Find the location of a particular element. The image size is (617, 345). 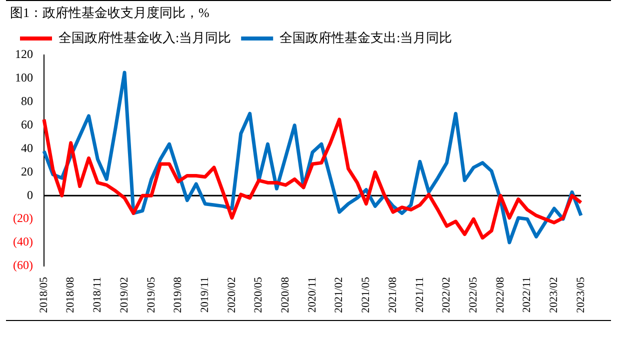

x-tick-label: 2019/02 is located at coordinates (124, 295).